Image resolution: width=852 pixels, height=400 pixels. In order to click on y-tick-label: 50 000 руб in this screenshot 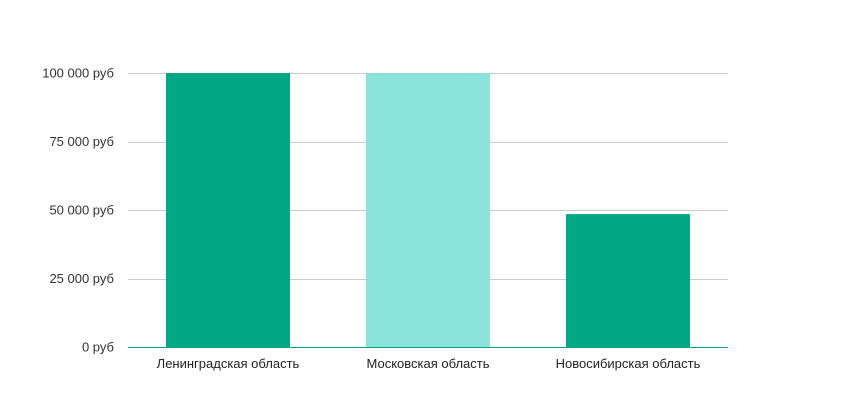, I will do `click(81, 210)`.